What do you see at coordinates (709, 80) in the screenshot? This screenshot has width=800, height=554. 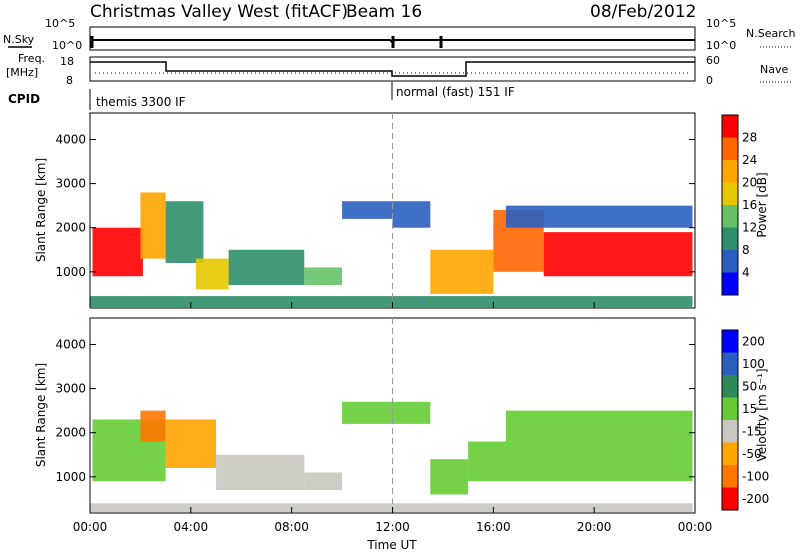 I see `nave-right-bottom: 0` at bounding box center [709, 80].